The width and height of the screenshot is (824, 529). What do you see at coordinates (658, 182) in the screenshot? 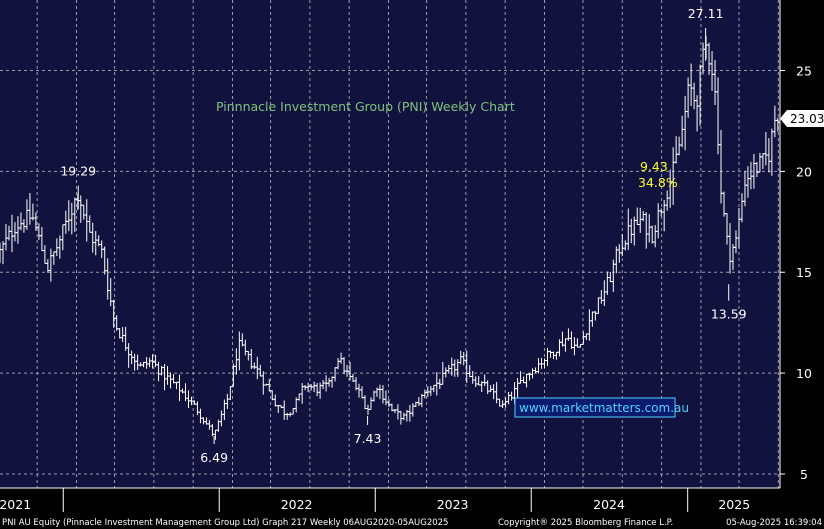
I see `move-label-percent: 34.8%` at bounding box center [658, 182].